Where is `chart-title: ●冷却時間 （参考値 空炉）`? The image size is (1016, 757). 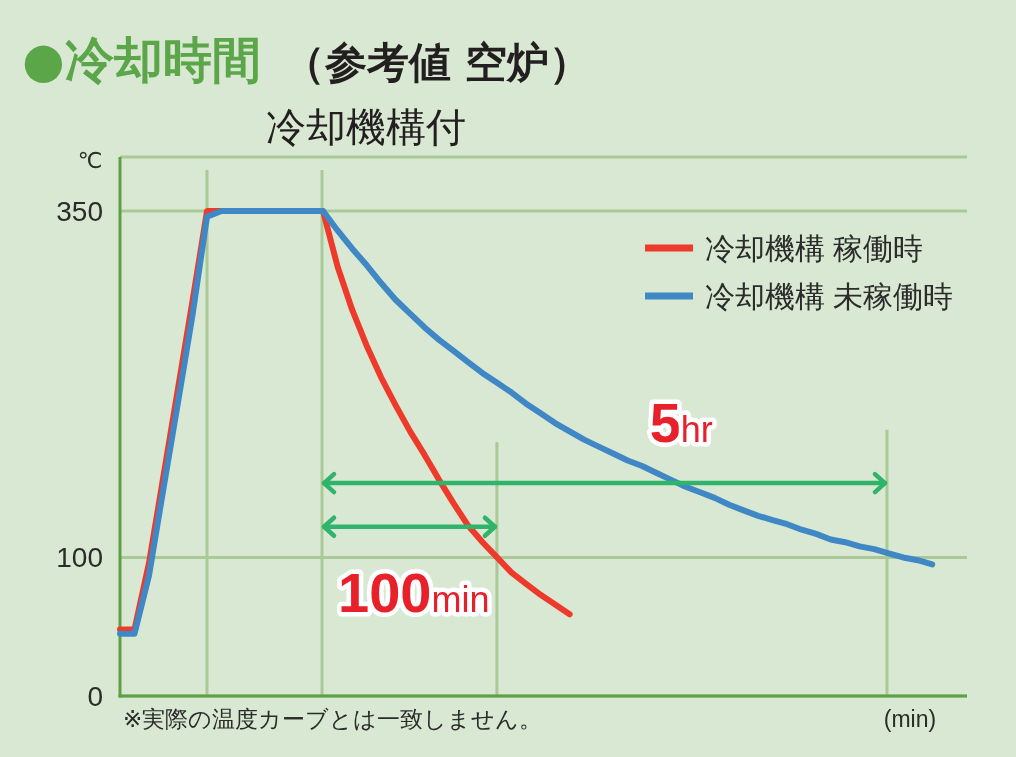 chart-title: ●冷却時間 （参考値 空炉） is located at coordinates (307, 60).